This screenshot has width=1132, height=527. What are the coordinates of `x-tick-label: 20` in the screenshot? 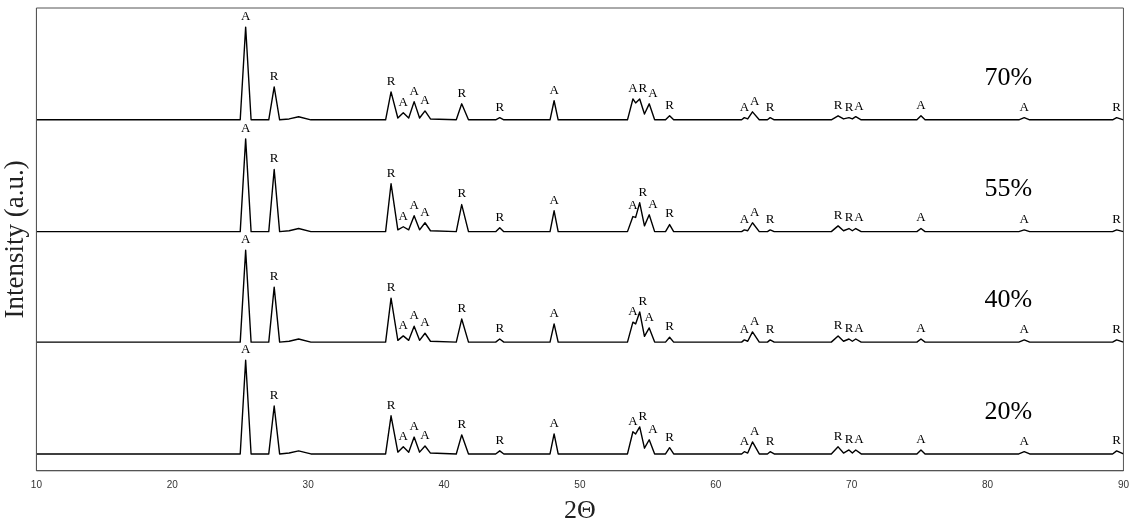 It's located at (172, 484).